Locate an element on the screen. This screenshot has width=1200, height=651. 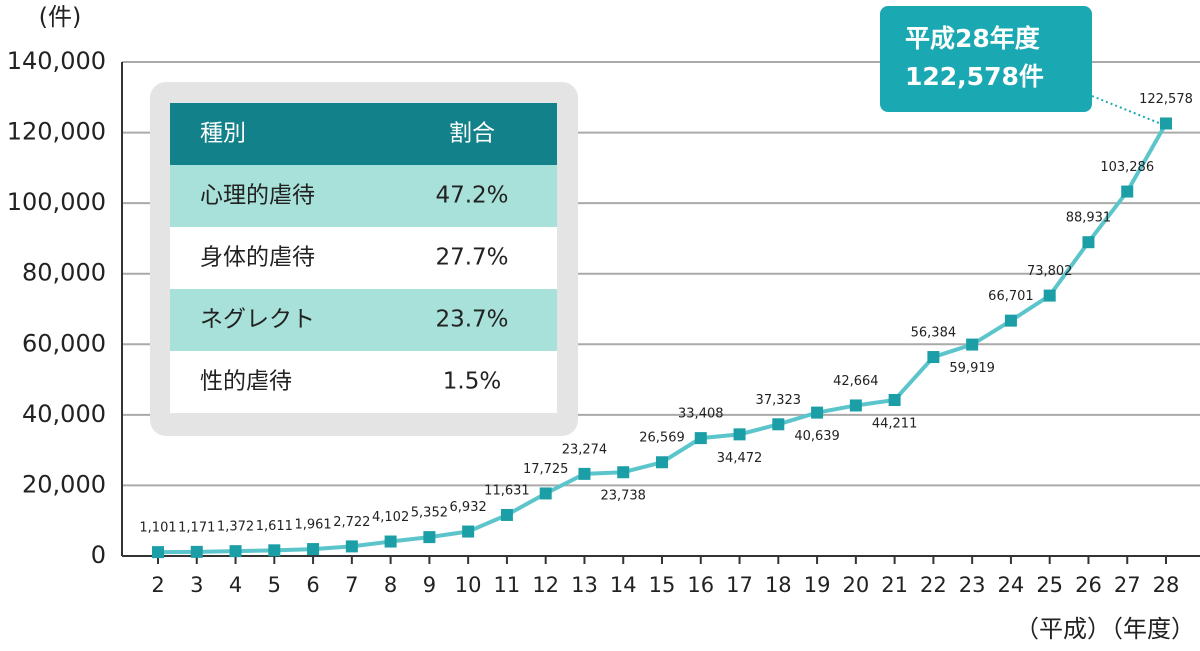
y-tick-label: 80,000 is located at coordinates (64, 273).